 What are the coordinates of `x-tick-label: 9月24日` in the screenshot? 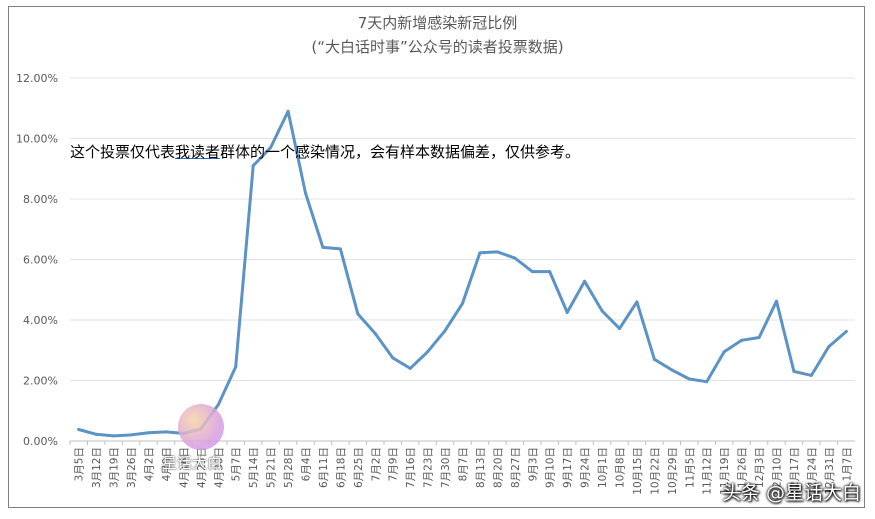 It's located at (586, 467).